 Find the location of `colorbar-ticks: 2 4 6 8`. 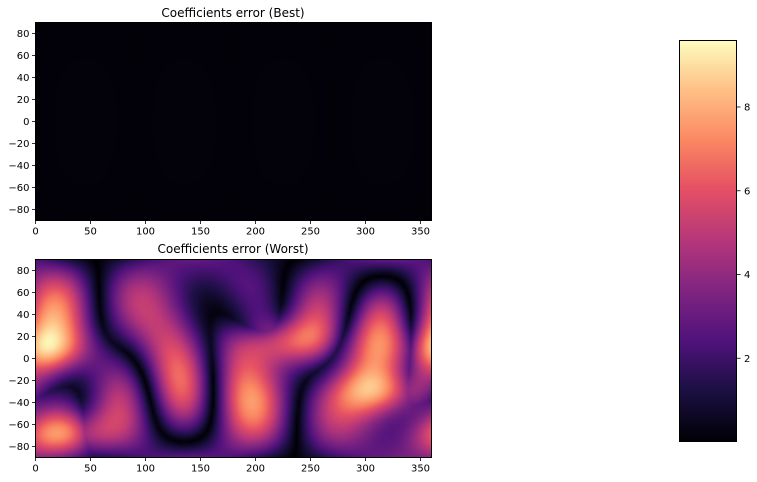

colorbar-ticks: 2 4 6 8 is located at coordinates (743, 234).